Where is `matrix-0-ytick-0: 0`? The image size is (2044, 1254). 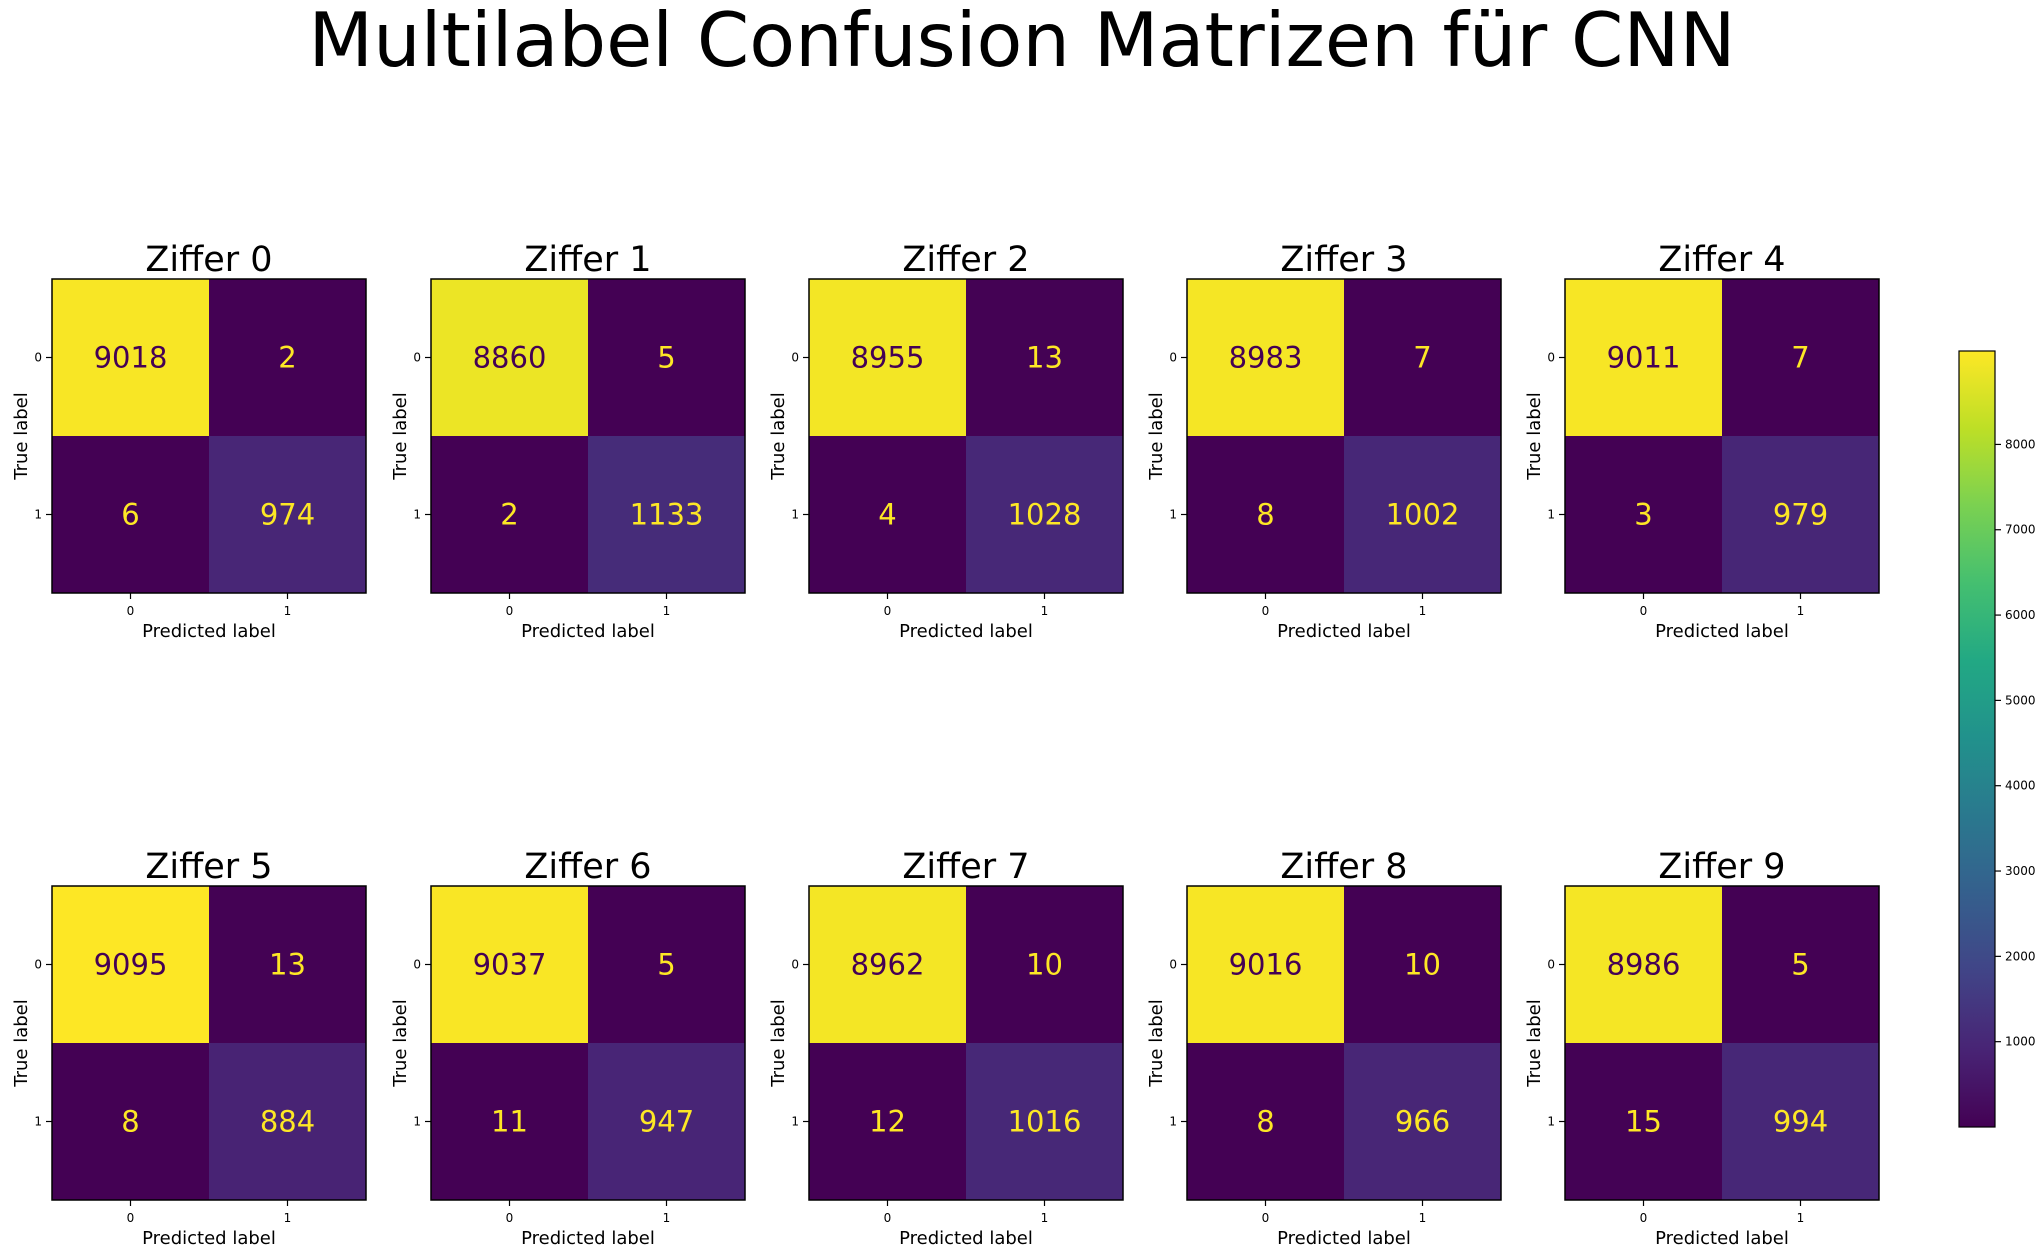
matrix-0-ytick-0: 0 is located at coordinates (38, 358).